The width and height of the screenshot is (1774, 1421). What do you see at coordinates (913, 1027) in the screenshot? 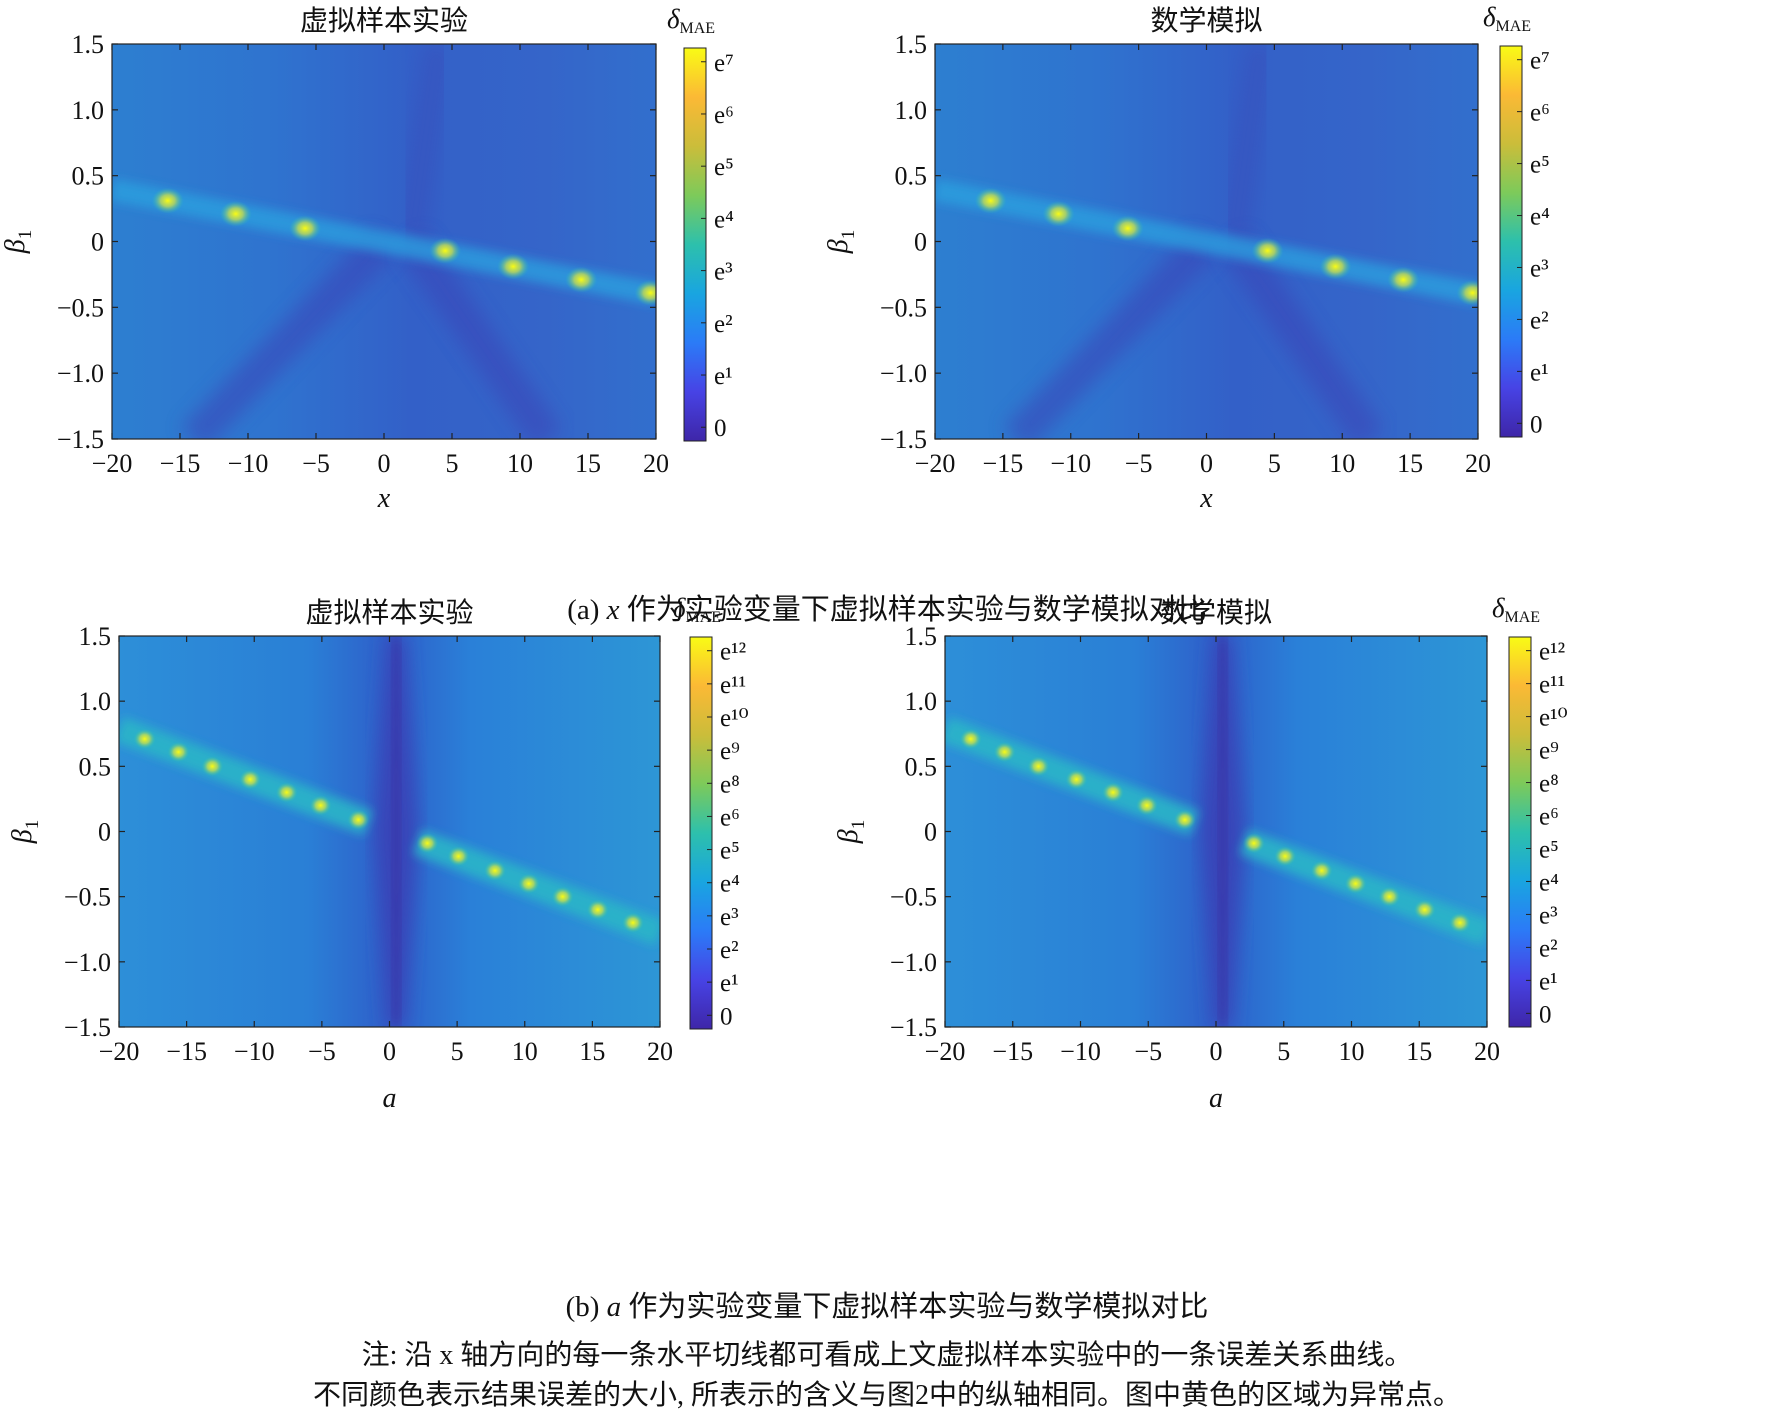
I see `y-tick-label: −1.5` at bounding box center [913, 1027].